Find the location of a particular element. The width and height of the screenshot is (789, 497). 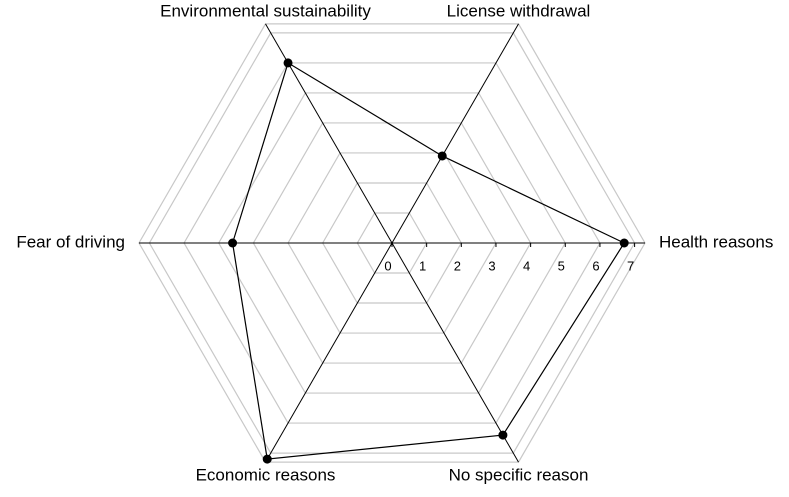

tick-label: 0 is located at coordinates (387, 265).